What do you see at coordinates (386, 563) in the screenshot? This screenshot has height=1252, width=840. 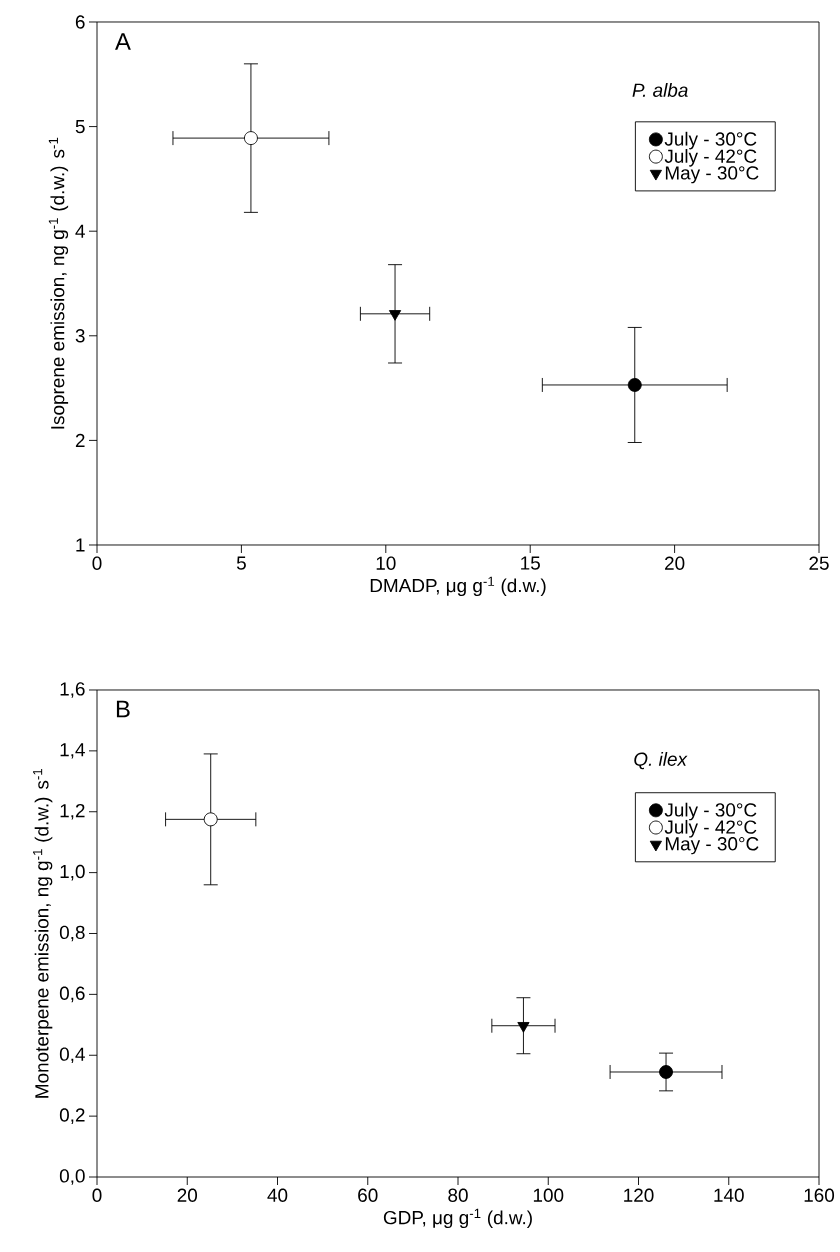 I see `x-tick-label: 10` at bounding box center [386, 563].